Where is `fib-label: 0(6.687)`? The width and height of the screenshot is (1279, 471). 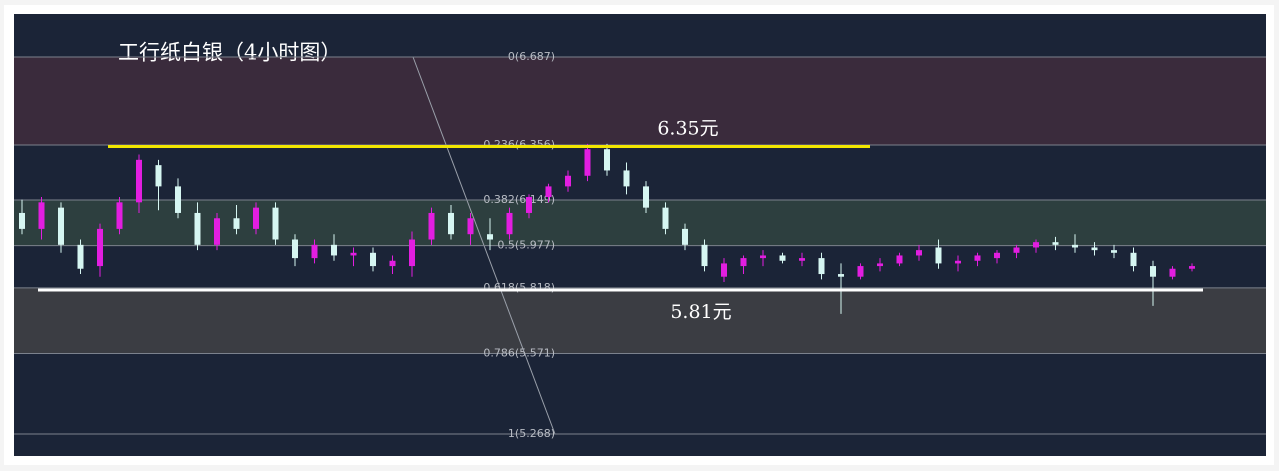 fib-label: 0(6.687) is located at coordinates (531, 56).